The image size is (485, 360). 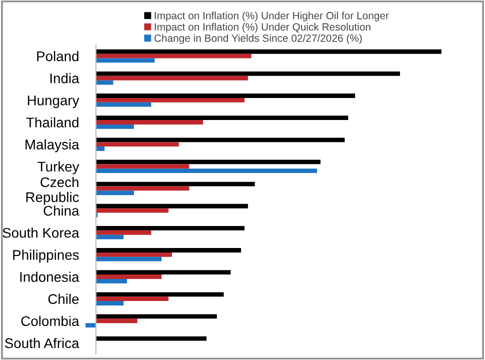 What do you see at coordinates (57, 56) in the screenshot?
I see `y-tick-label: Poland` at bounding box center [57, 56].